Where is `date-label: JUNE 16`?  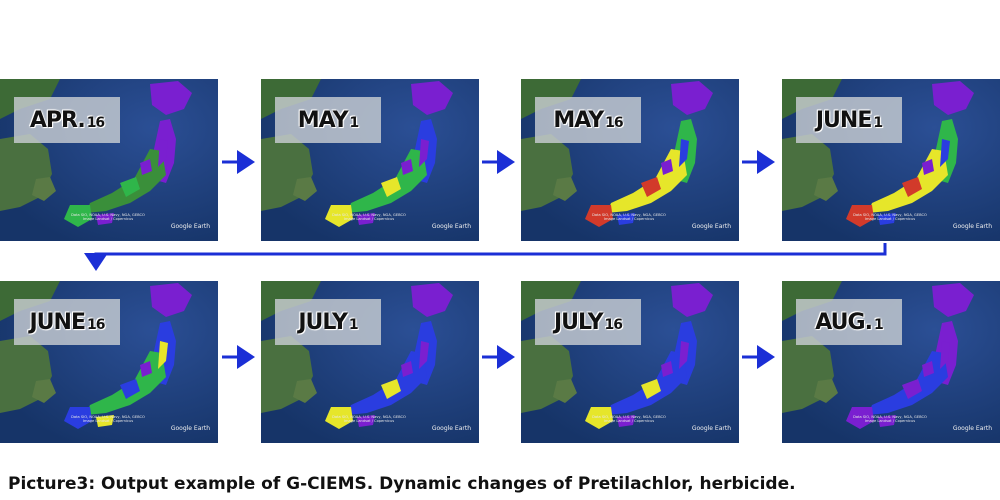
date-label: JUNE 16 is located at coordinates (67, 322).